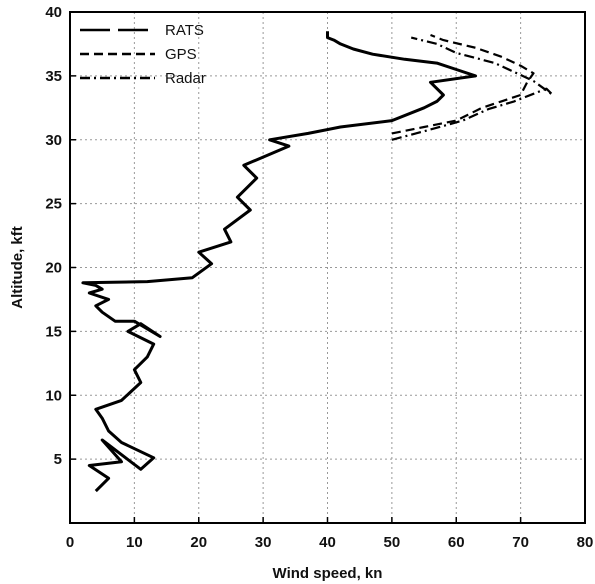 This screenshot has height=584, width=595. What do you see at coordinates (53, 12) in the screenshot?
I see `y-tick-label: 40` at bounding box center [53, 12].